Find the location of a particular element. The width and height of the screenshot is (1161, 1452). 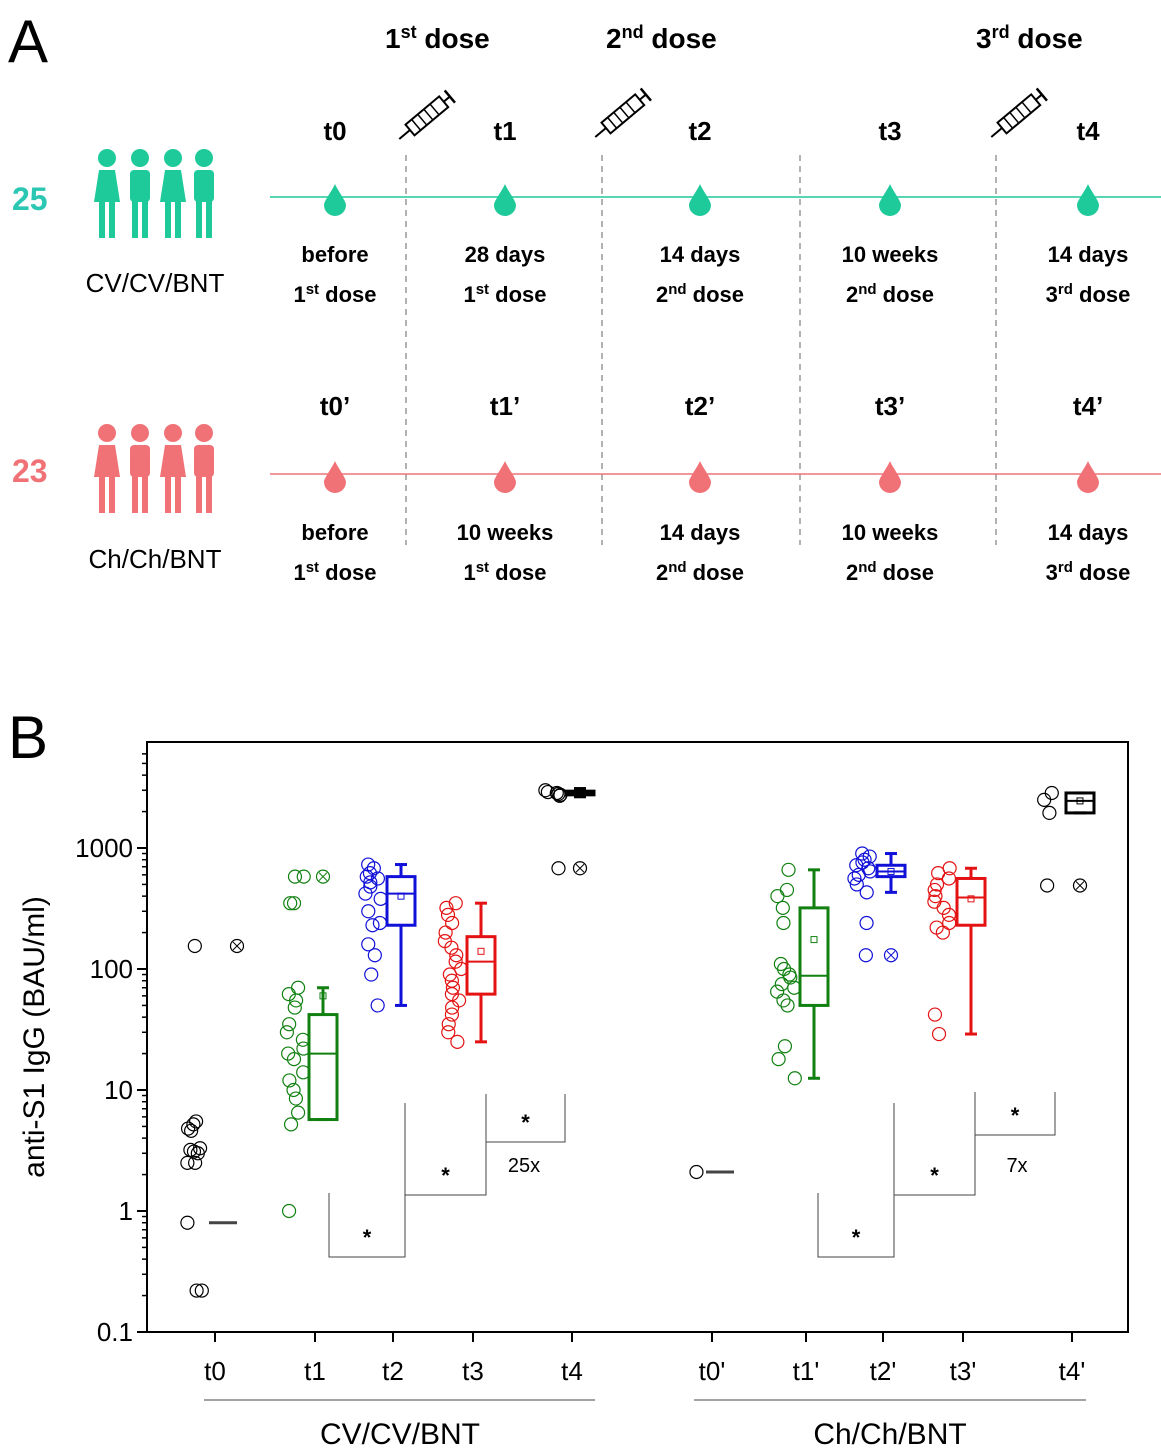

x-tick-label: t0' is located at coordinates (712, 1371).